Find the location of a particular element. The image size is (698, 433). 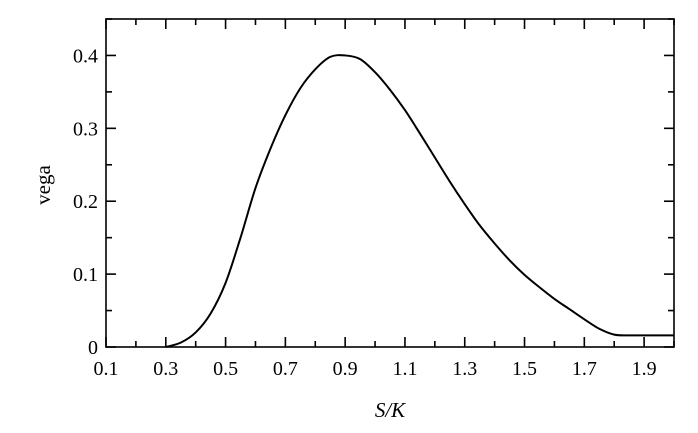

x-tick-label: 0.5 is located at coordinates (225, 369).